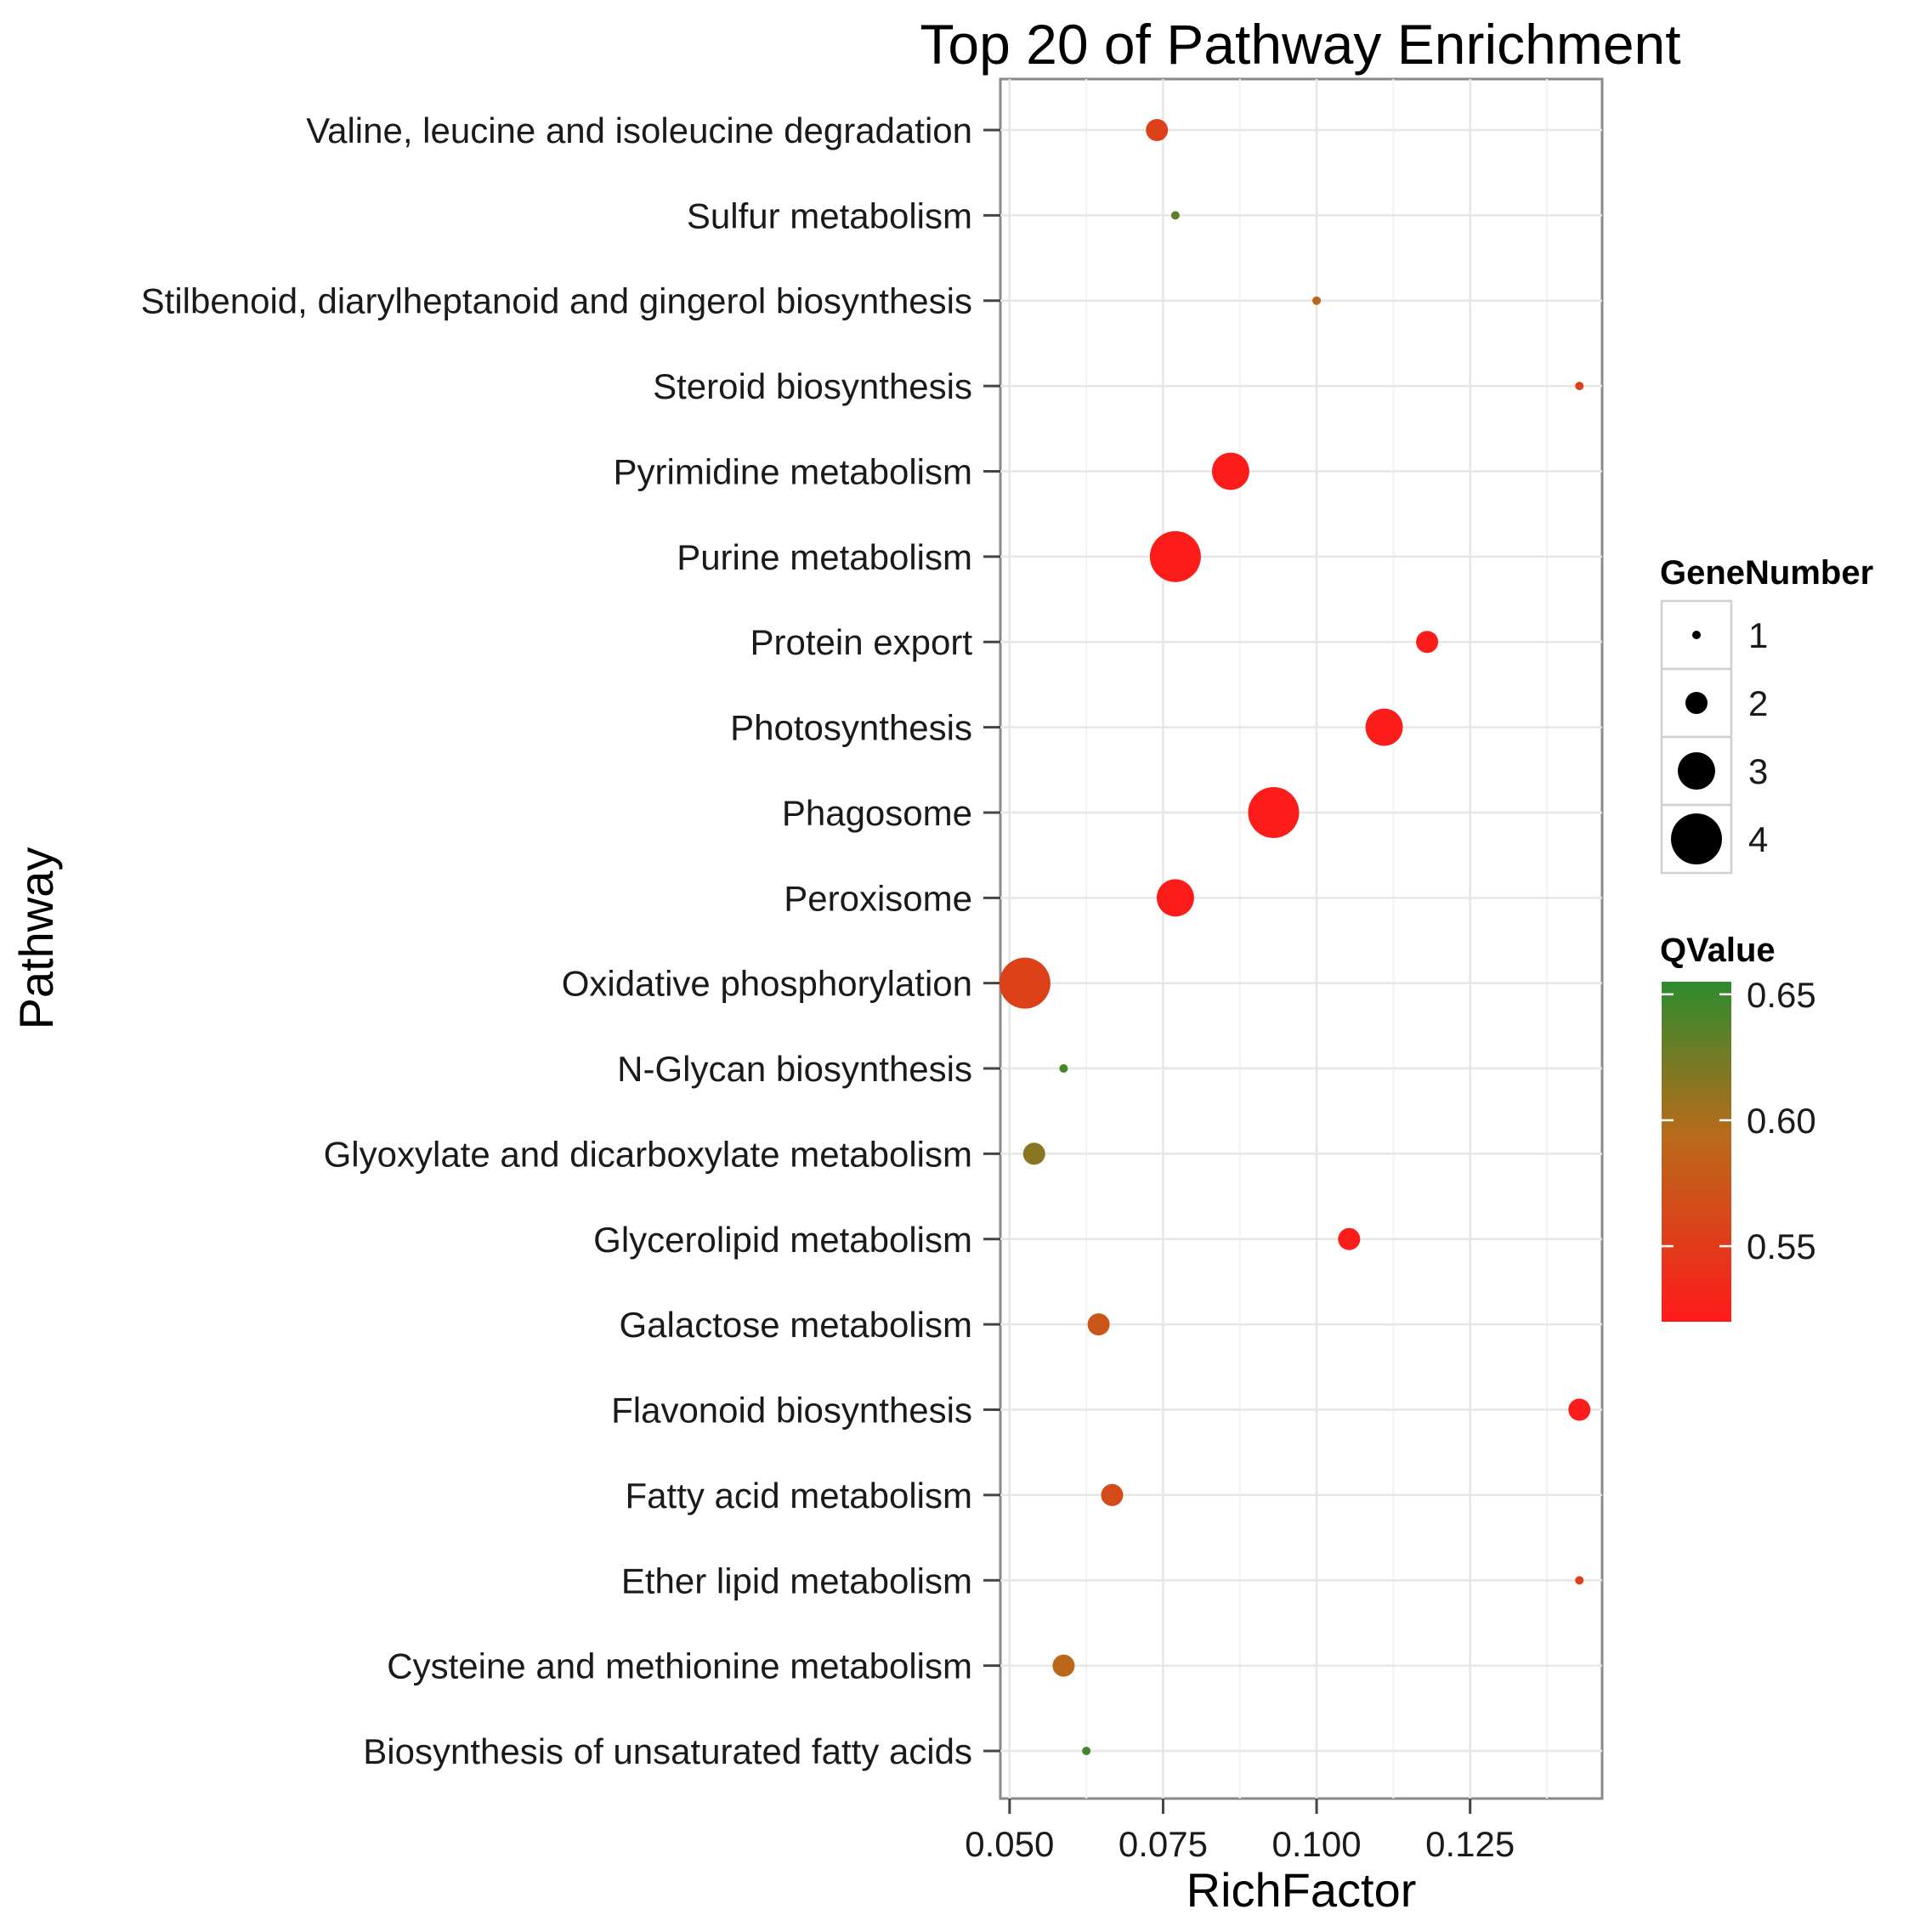 The image size is (1920, 1932). What do you see at coordinates (791, 1411) in the screenshot?
I see `y-tick-label: Flavonoid biosynthesis` at bounding box center [791, 1411].